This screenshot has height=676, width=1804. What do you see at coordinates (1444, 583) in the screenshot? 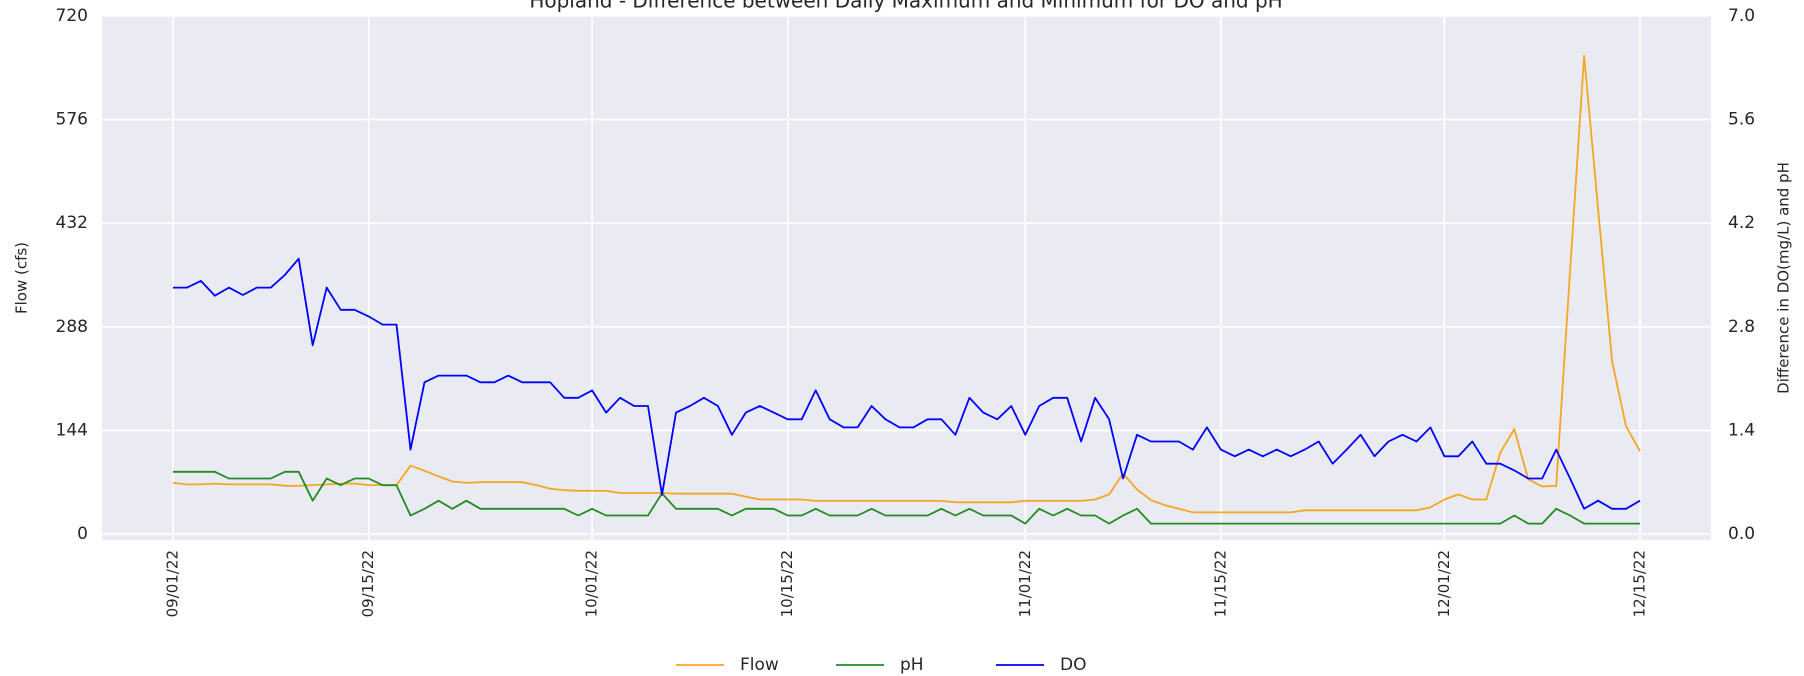
I see `x-tick-label: 12/01/22` at bounding box center [1444, 583].